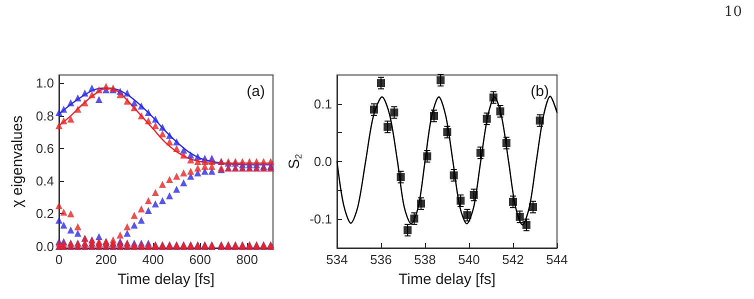 The width and height of the screenshot is (754, 299). Describe the element at coordinates (337, 259) in the screenshot. I see `x-tick-label: 534` at that location.